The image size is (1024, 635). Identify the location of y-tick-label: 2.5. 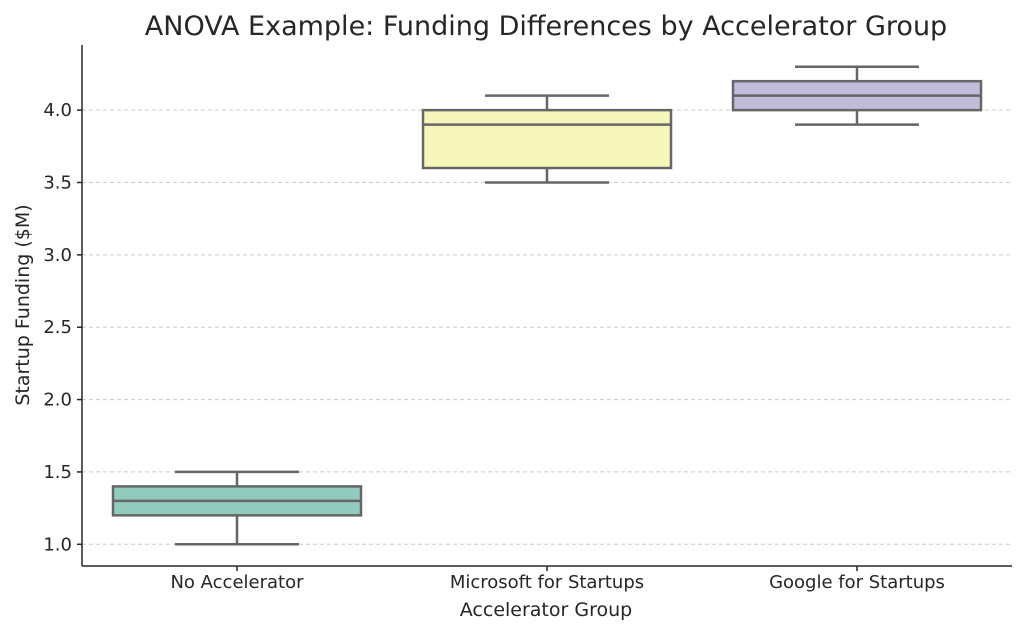
(57, 327).